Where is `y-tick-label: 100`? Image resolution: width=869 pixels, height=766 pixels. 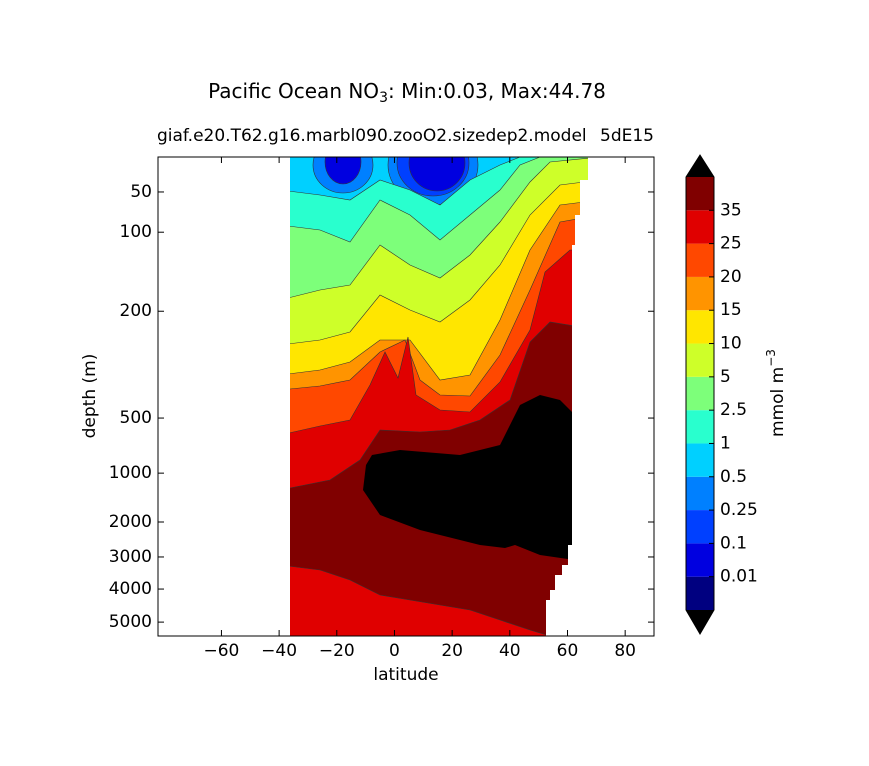
y-tick-label: 100 is located at coordinates (136, 232).